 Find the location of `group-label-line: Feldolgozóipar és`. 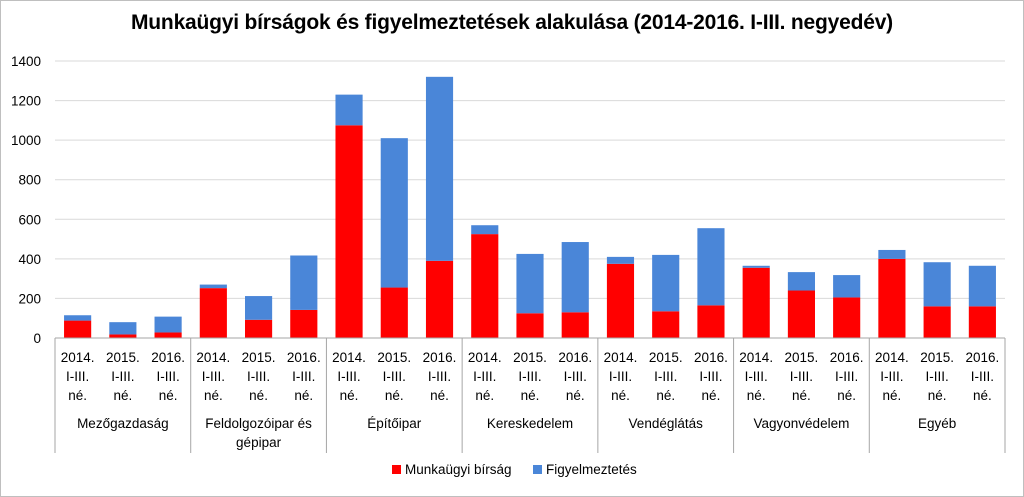

group-label-line: Feldolgozóipar és is located at coordinates (258, 423).